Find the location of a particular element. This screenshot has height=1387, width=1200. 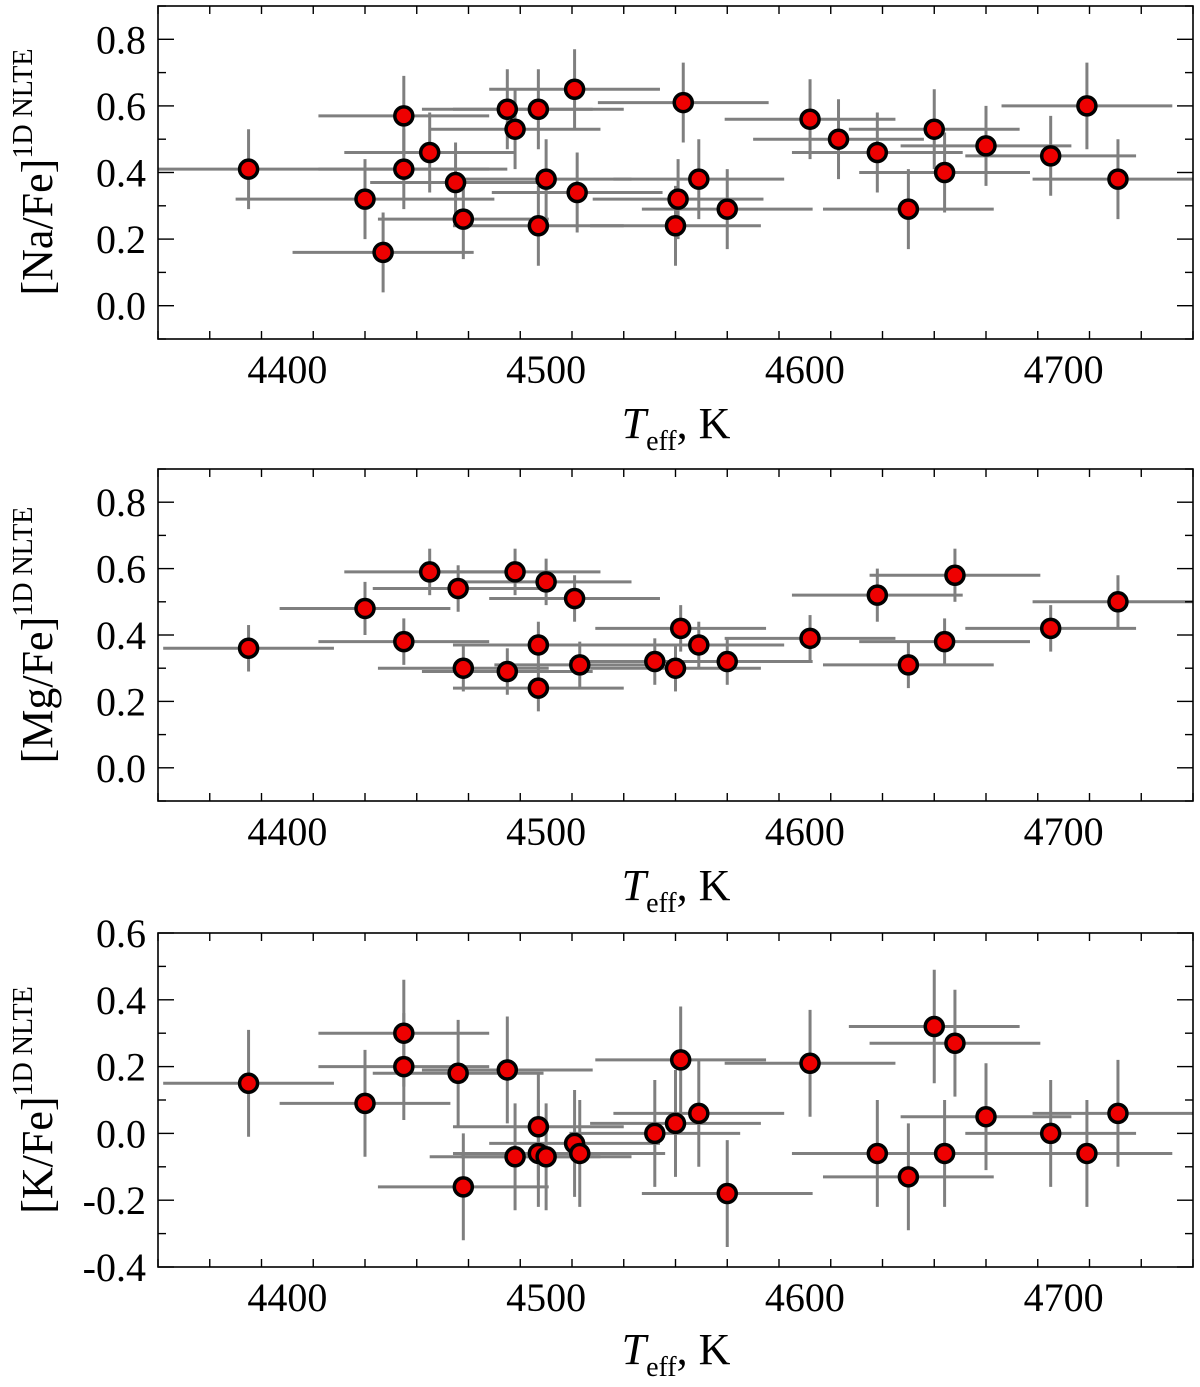

ytick-label-mg: 0.2 is located at coordinates (121, 701).